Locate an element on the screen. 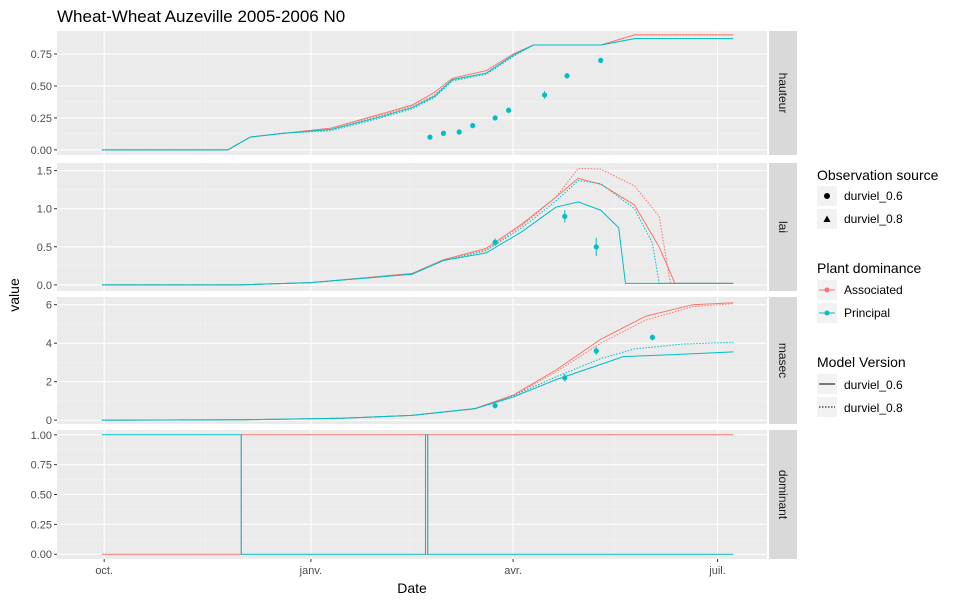  principal-point-key is located at coordinates (827, 313).